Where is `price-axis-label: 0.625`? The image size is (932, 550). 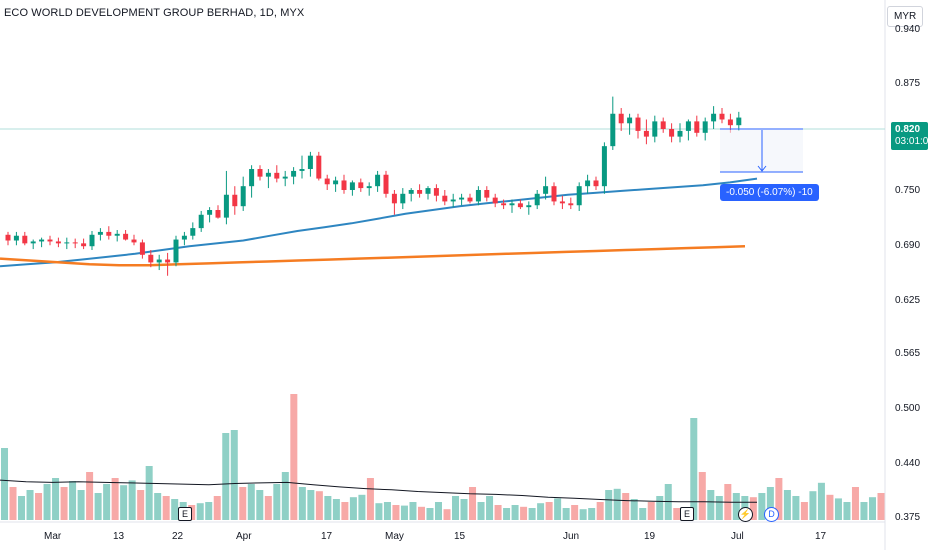
price-axis-label: 0.625 is located at coordinates (908, 300).